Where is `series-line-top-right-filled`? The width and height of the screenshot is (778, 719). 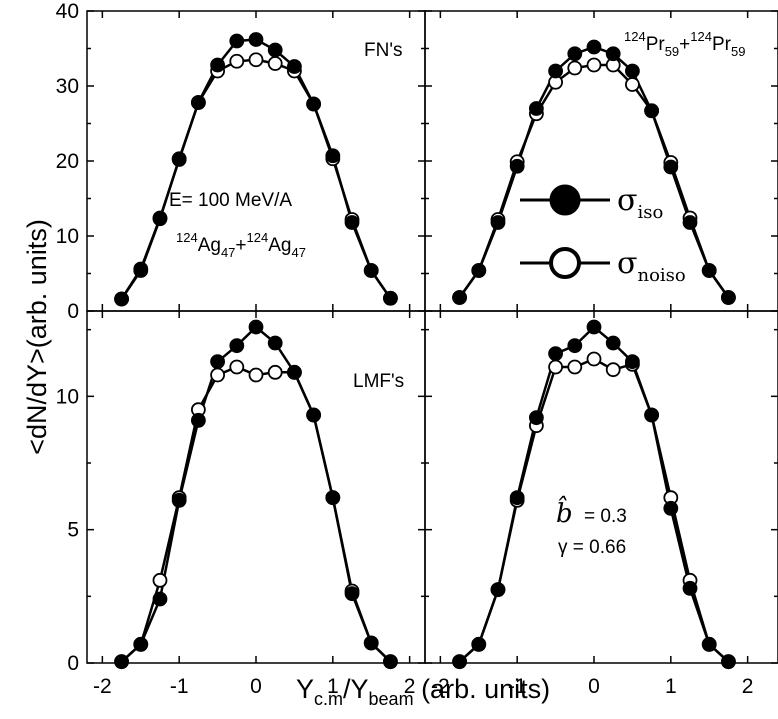 series-line-top-right-filled is located at coordinates (594, 172).